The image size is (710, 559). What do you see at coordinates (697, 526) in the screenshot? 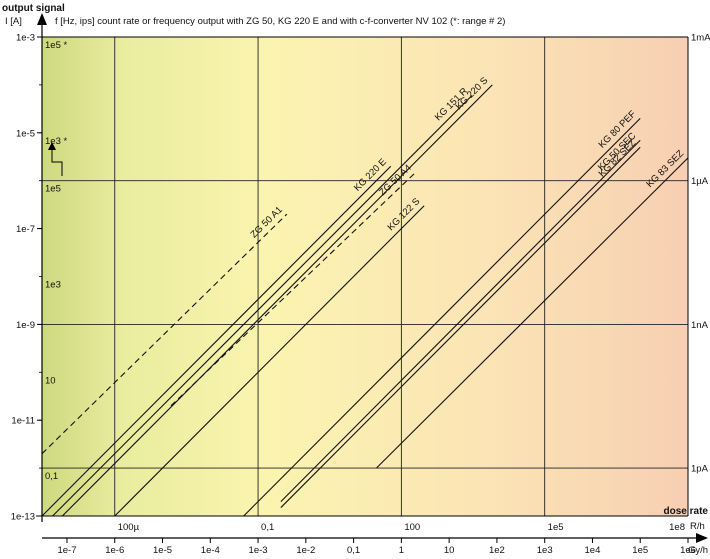
I see `x-unit-rh: R/h` at bounding box center [697, 526].